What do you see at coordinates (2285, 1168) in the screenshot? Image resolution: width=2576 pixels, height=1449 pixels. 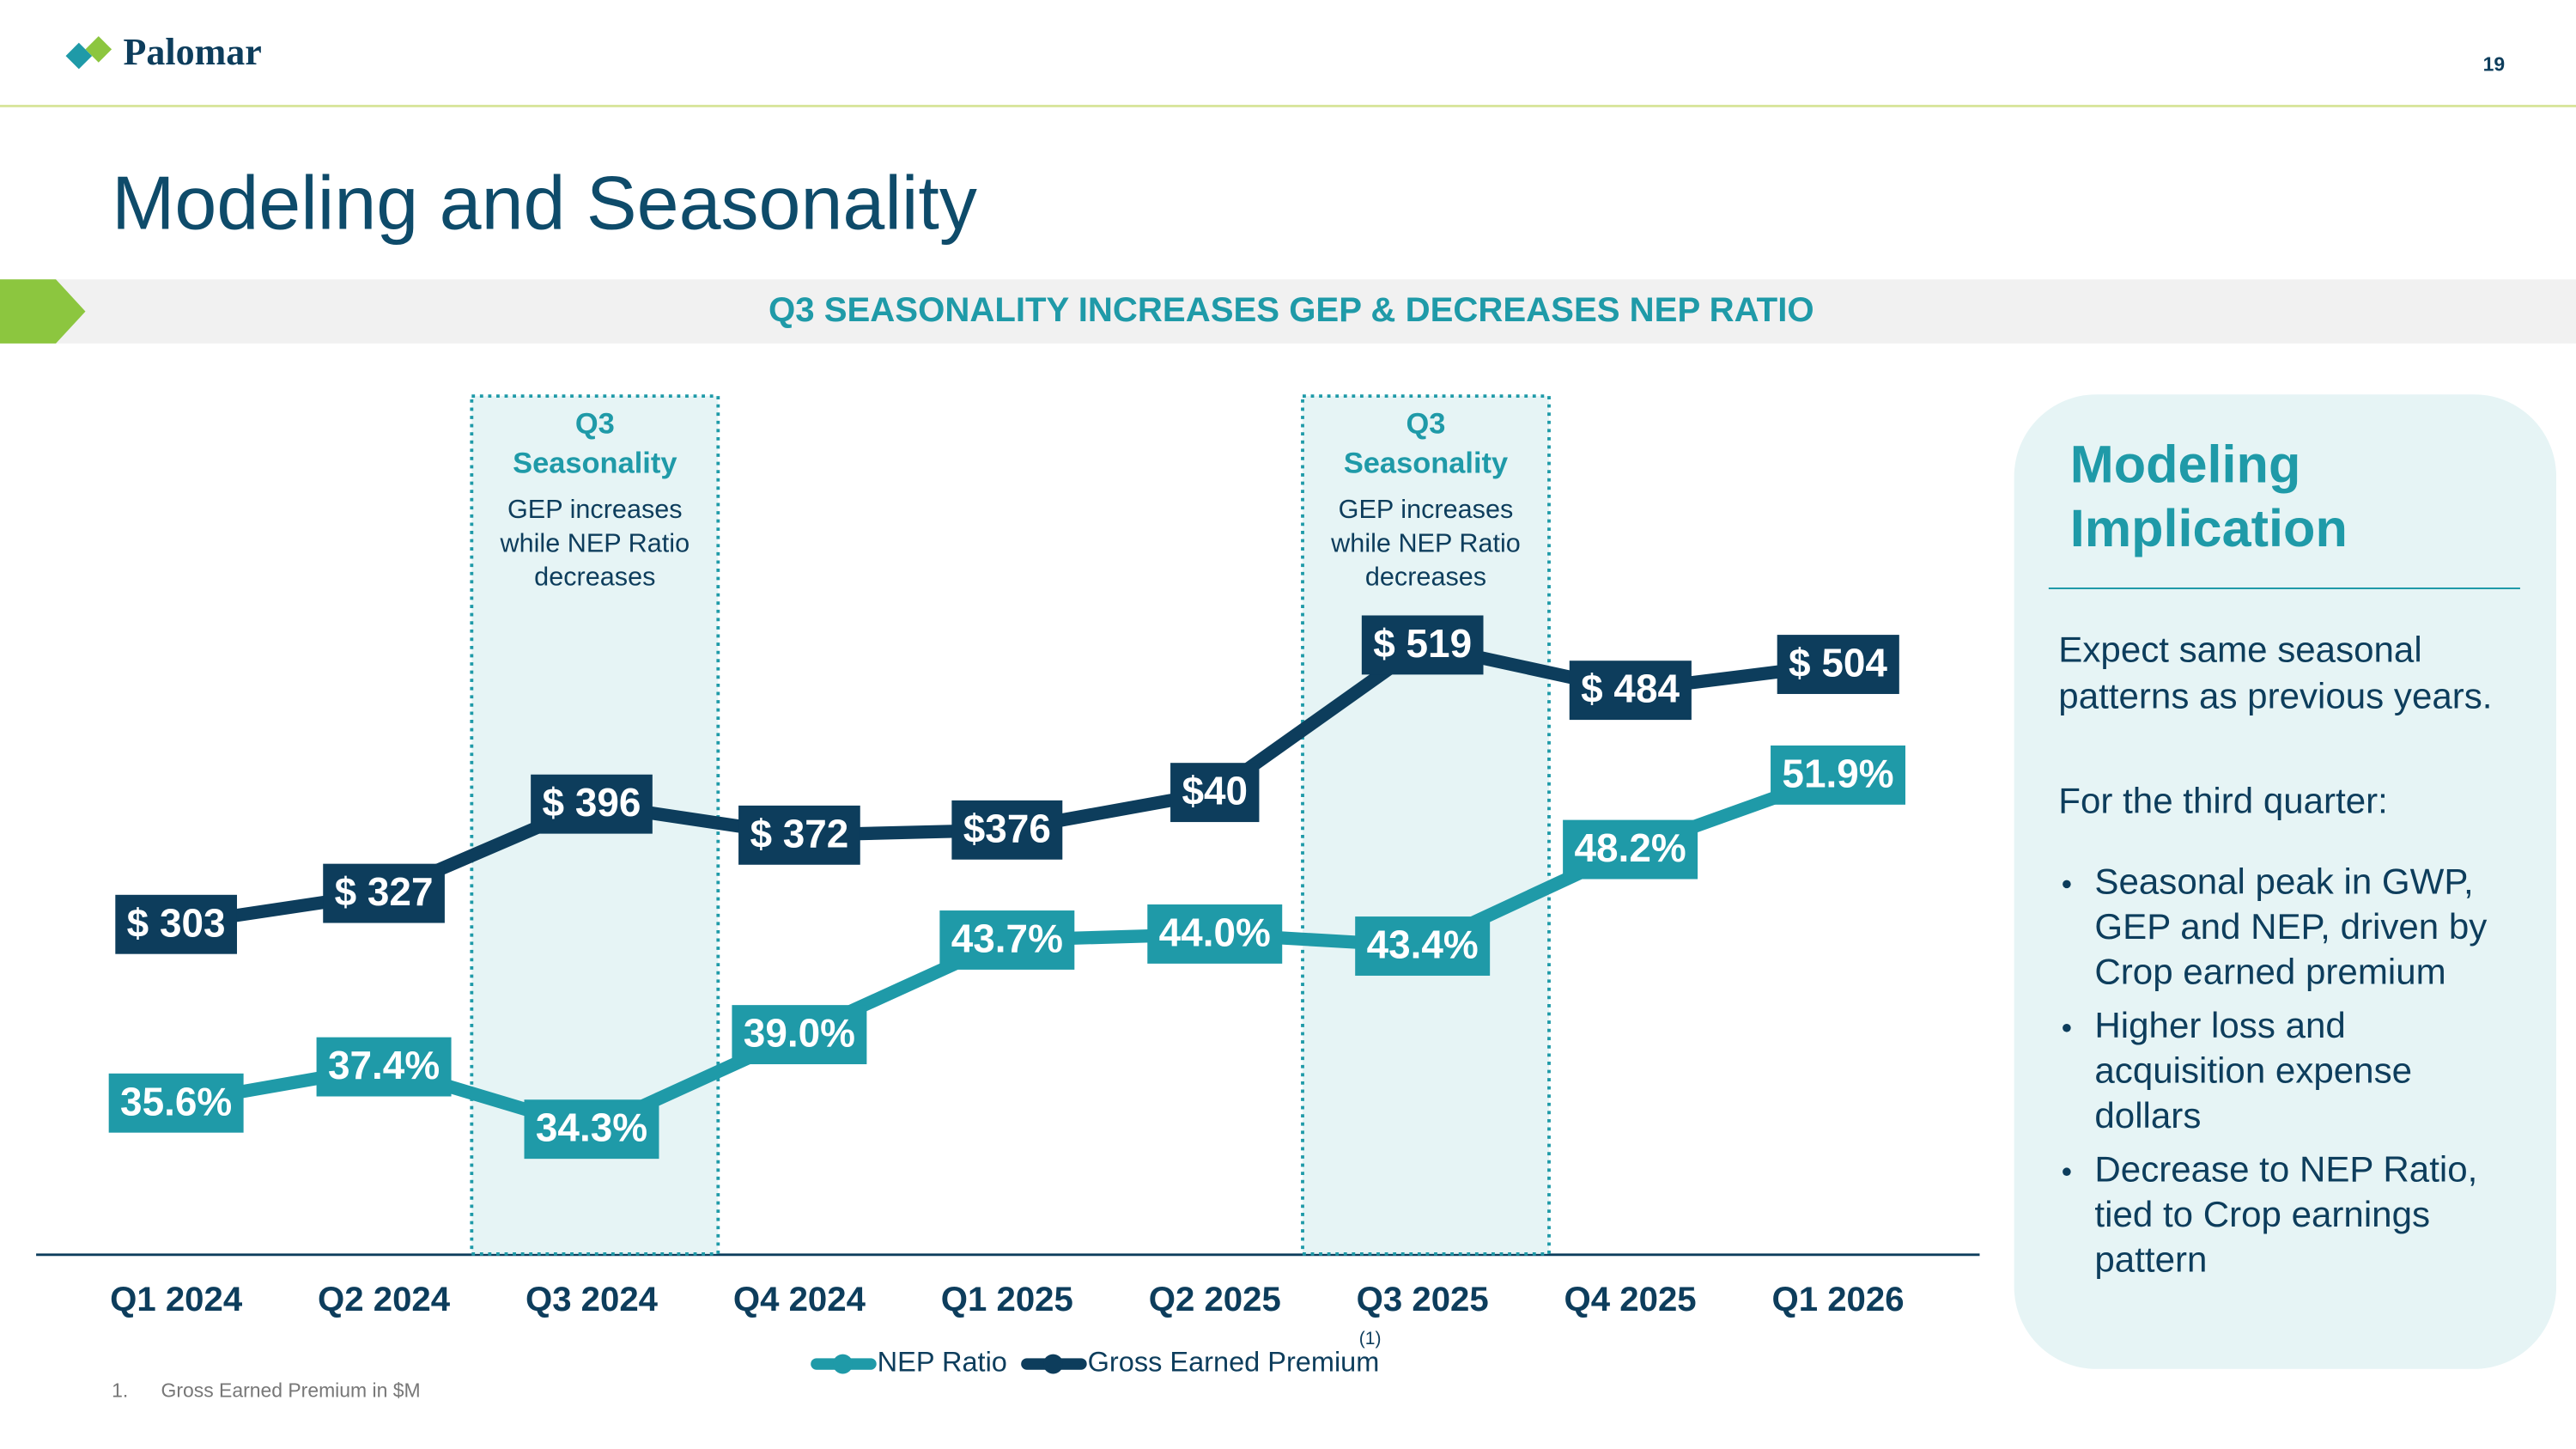 I see `bullet-text: Decrease to NEP Ratio,` at bounding box center [2285, 1168].